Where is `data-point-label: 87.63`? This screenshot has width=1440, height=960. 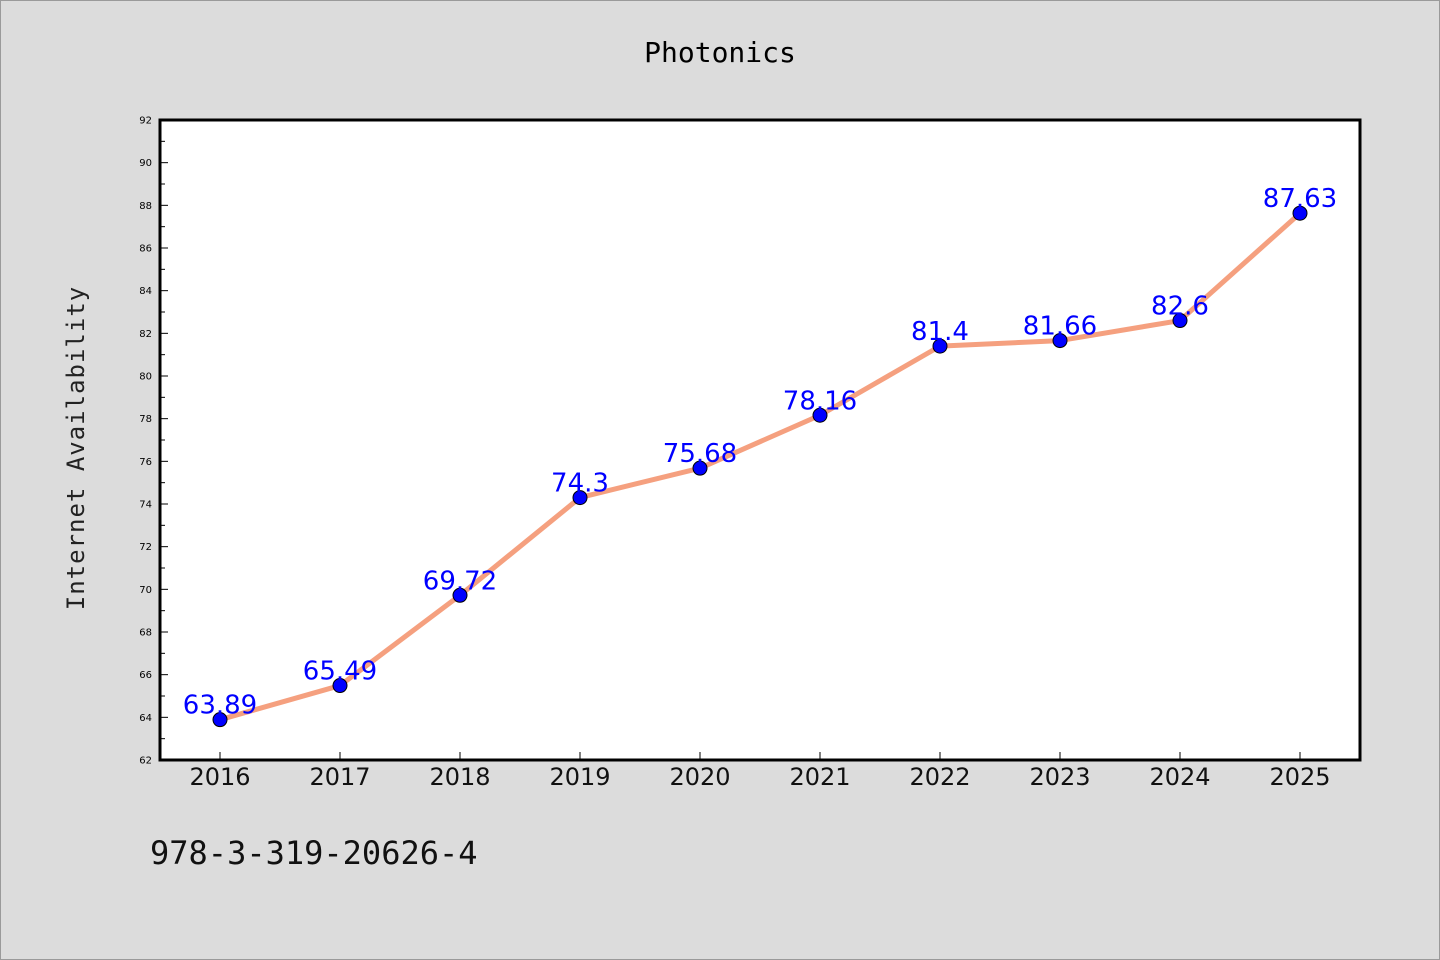
data-point-label: 87.63 is located at coordinates (1300, 199).